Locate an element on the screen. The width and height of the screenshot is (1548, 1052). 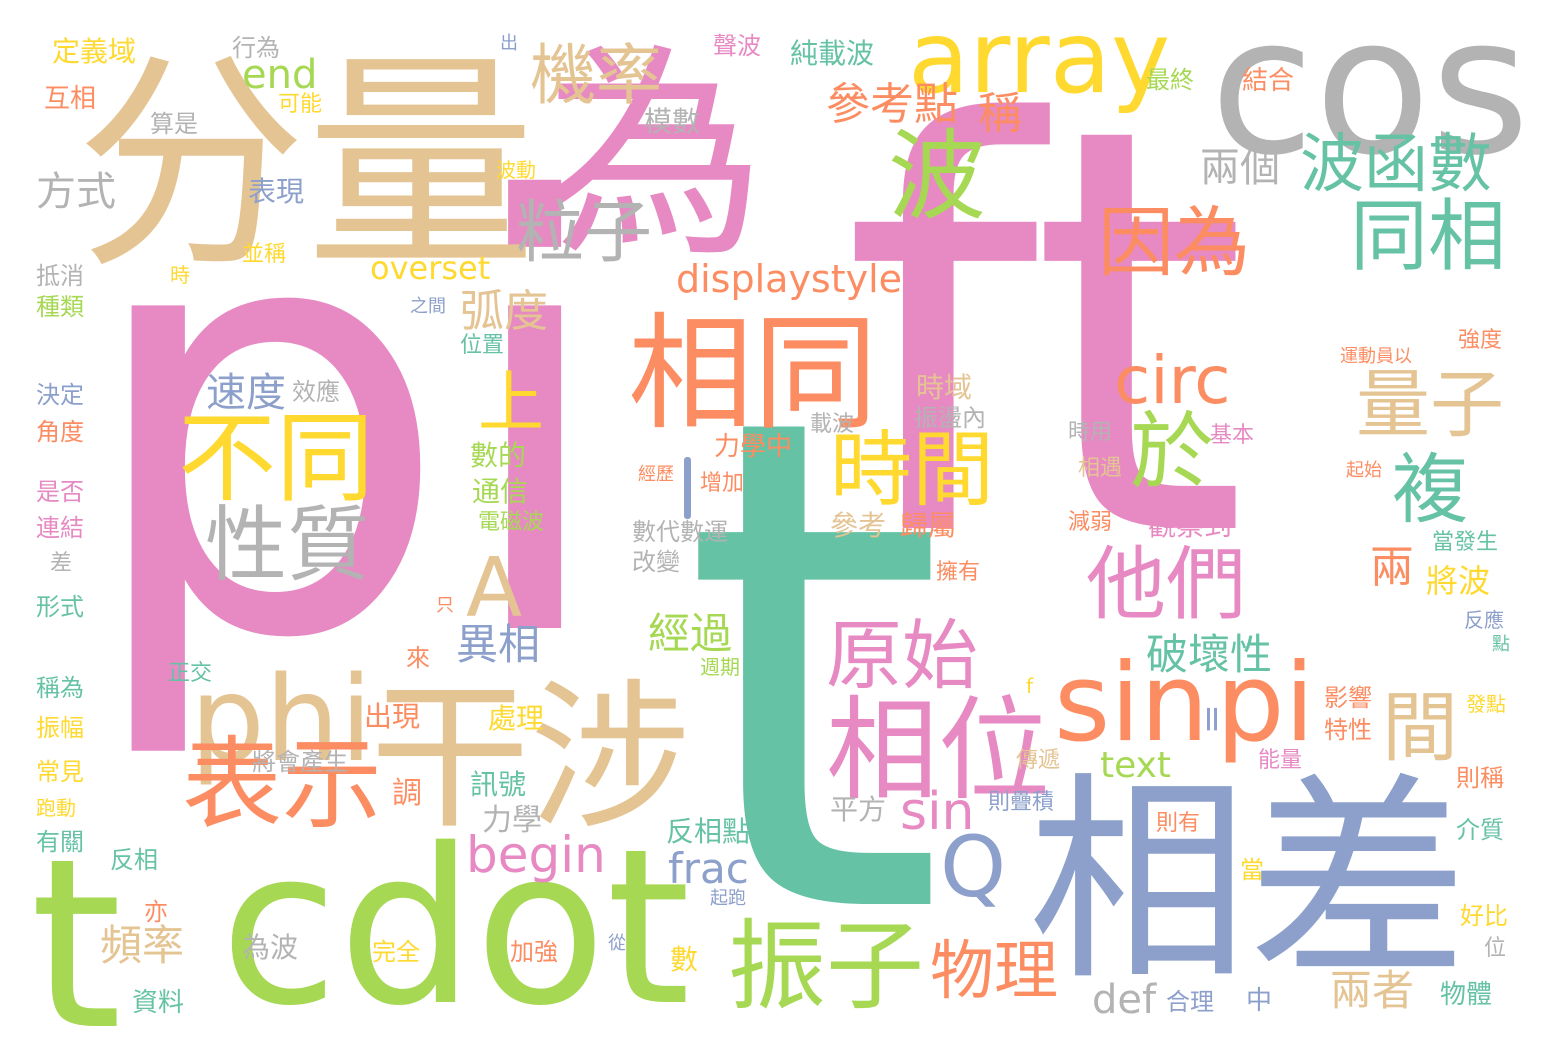
word-weizhi: 位置 is located at coordinates (482, 345).